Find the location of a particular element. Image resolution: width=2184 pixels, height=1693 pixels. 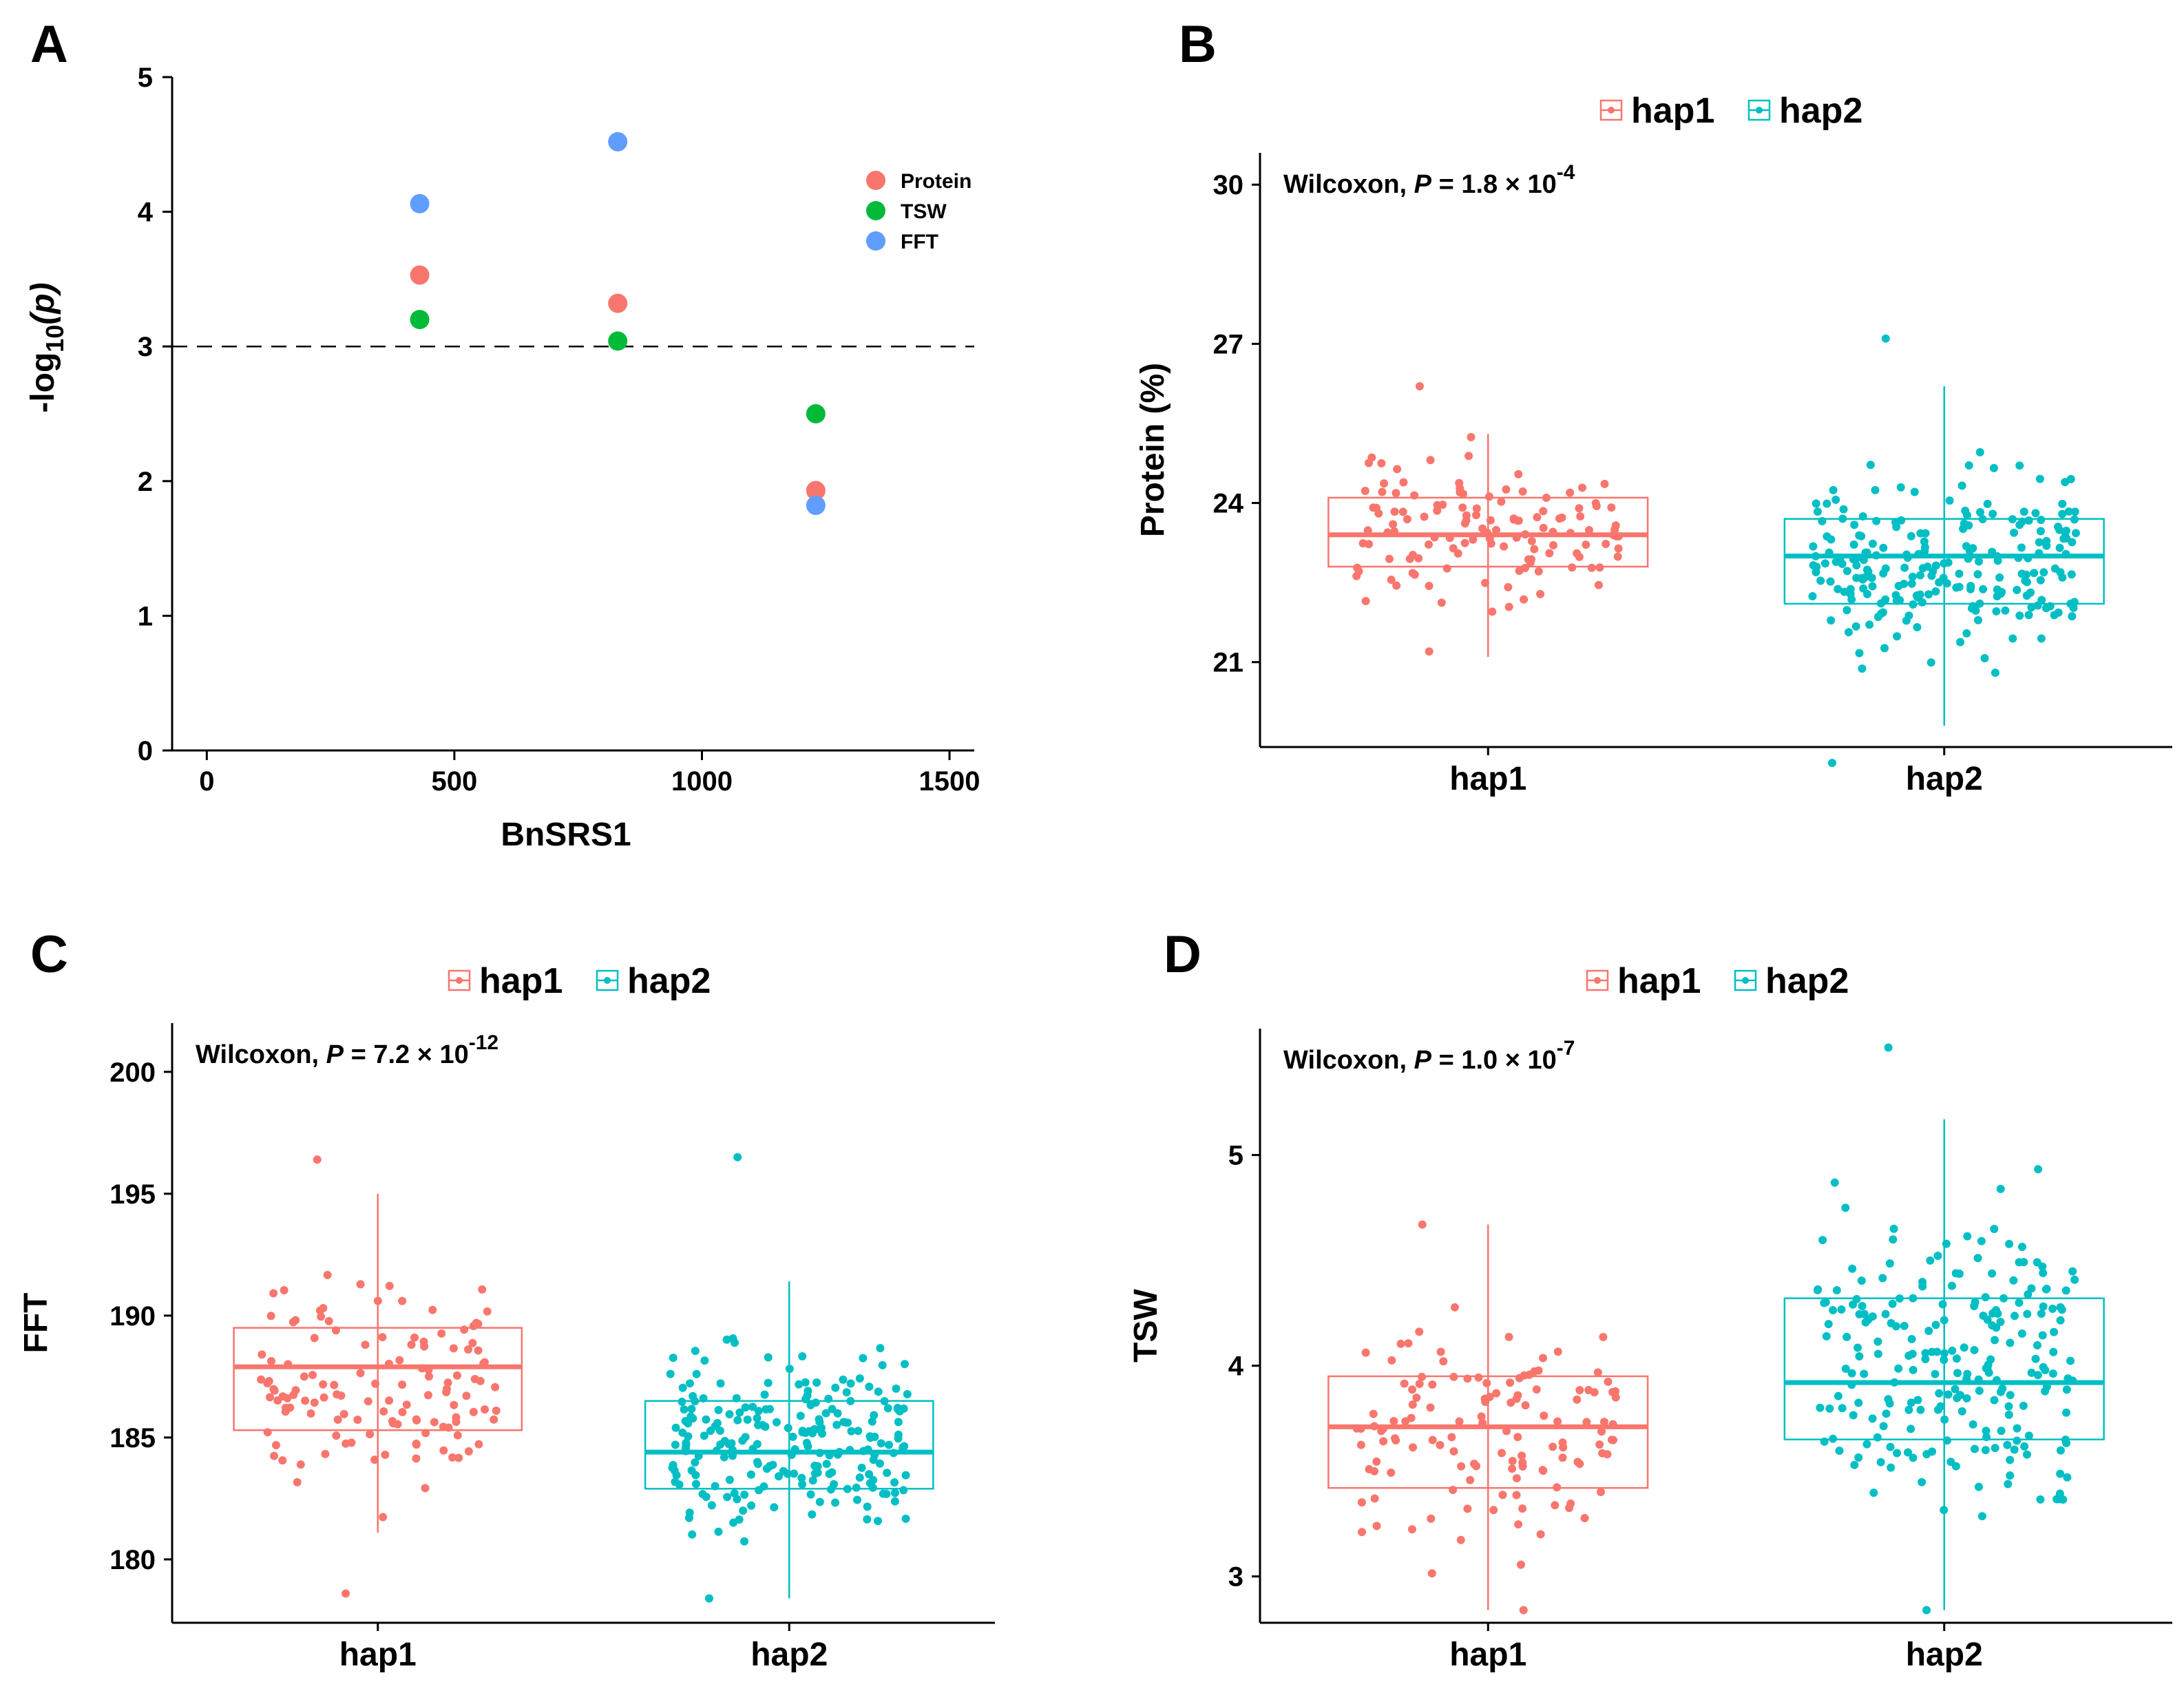

box-hap1 is located at coordinates (378, 1376).